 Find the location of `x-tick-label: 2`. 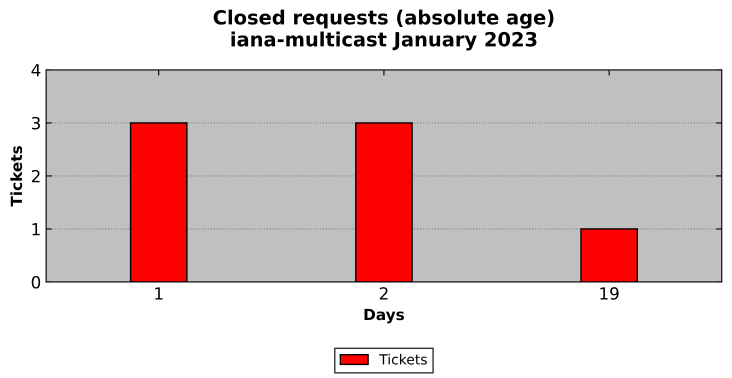

x-tick-label: 2 is located at coordinates (384, 293).